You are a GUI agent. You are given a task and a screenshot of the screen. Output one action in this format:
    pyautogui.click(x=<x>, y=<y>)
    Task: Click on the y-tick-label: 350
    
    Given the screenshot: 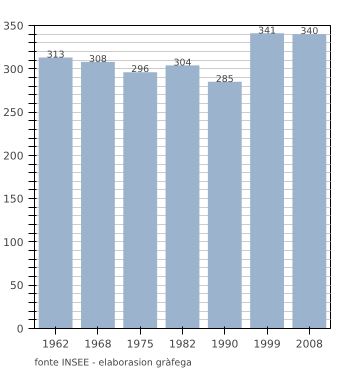 What is the action you would take?
    pyautogui.click(x=13, y=26)
    